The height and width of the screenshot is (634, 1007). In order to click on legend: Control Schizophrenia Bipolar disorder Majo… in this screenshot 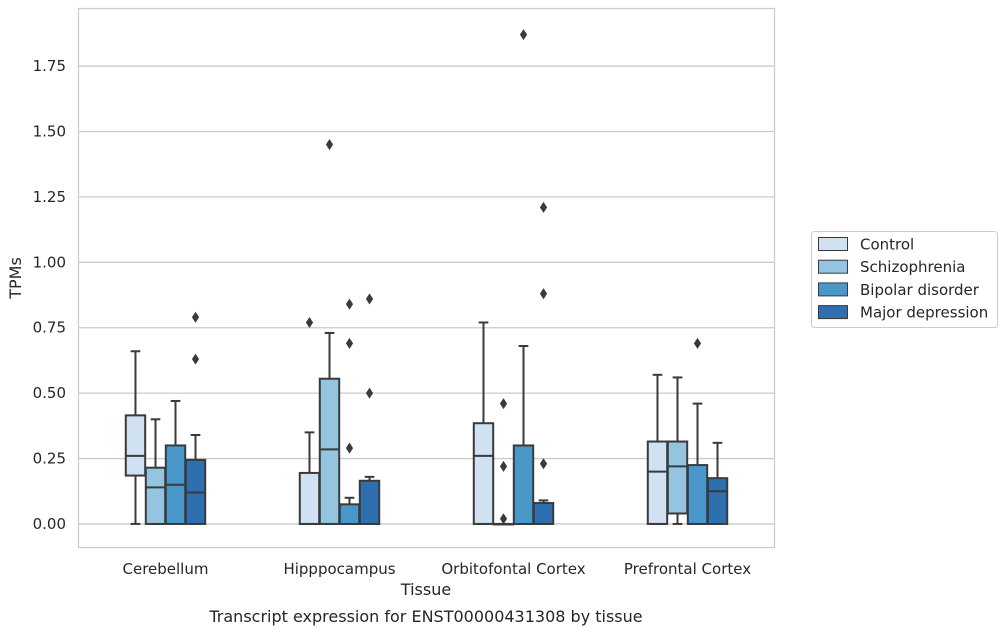, I will do `click(904, 279)`.